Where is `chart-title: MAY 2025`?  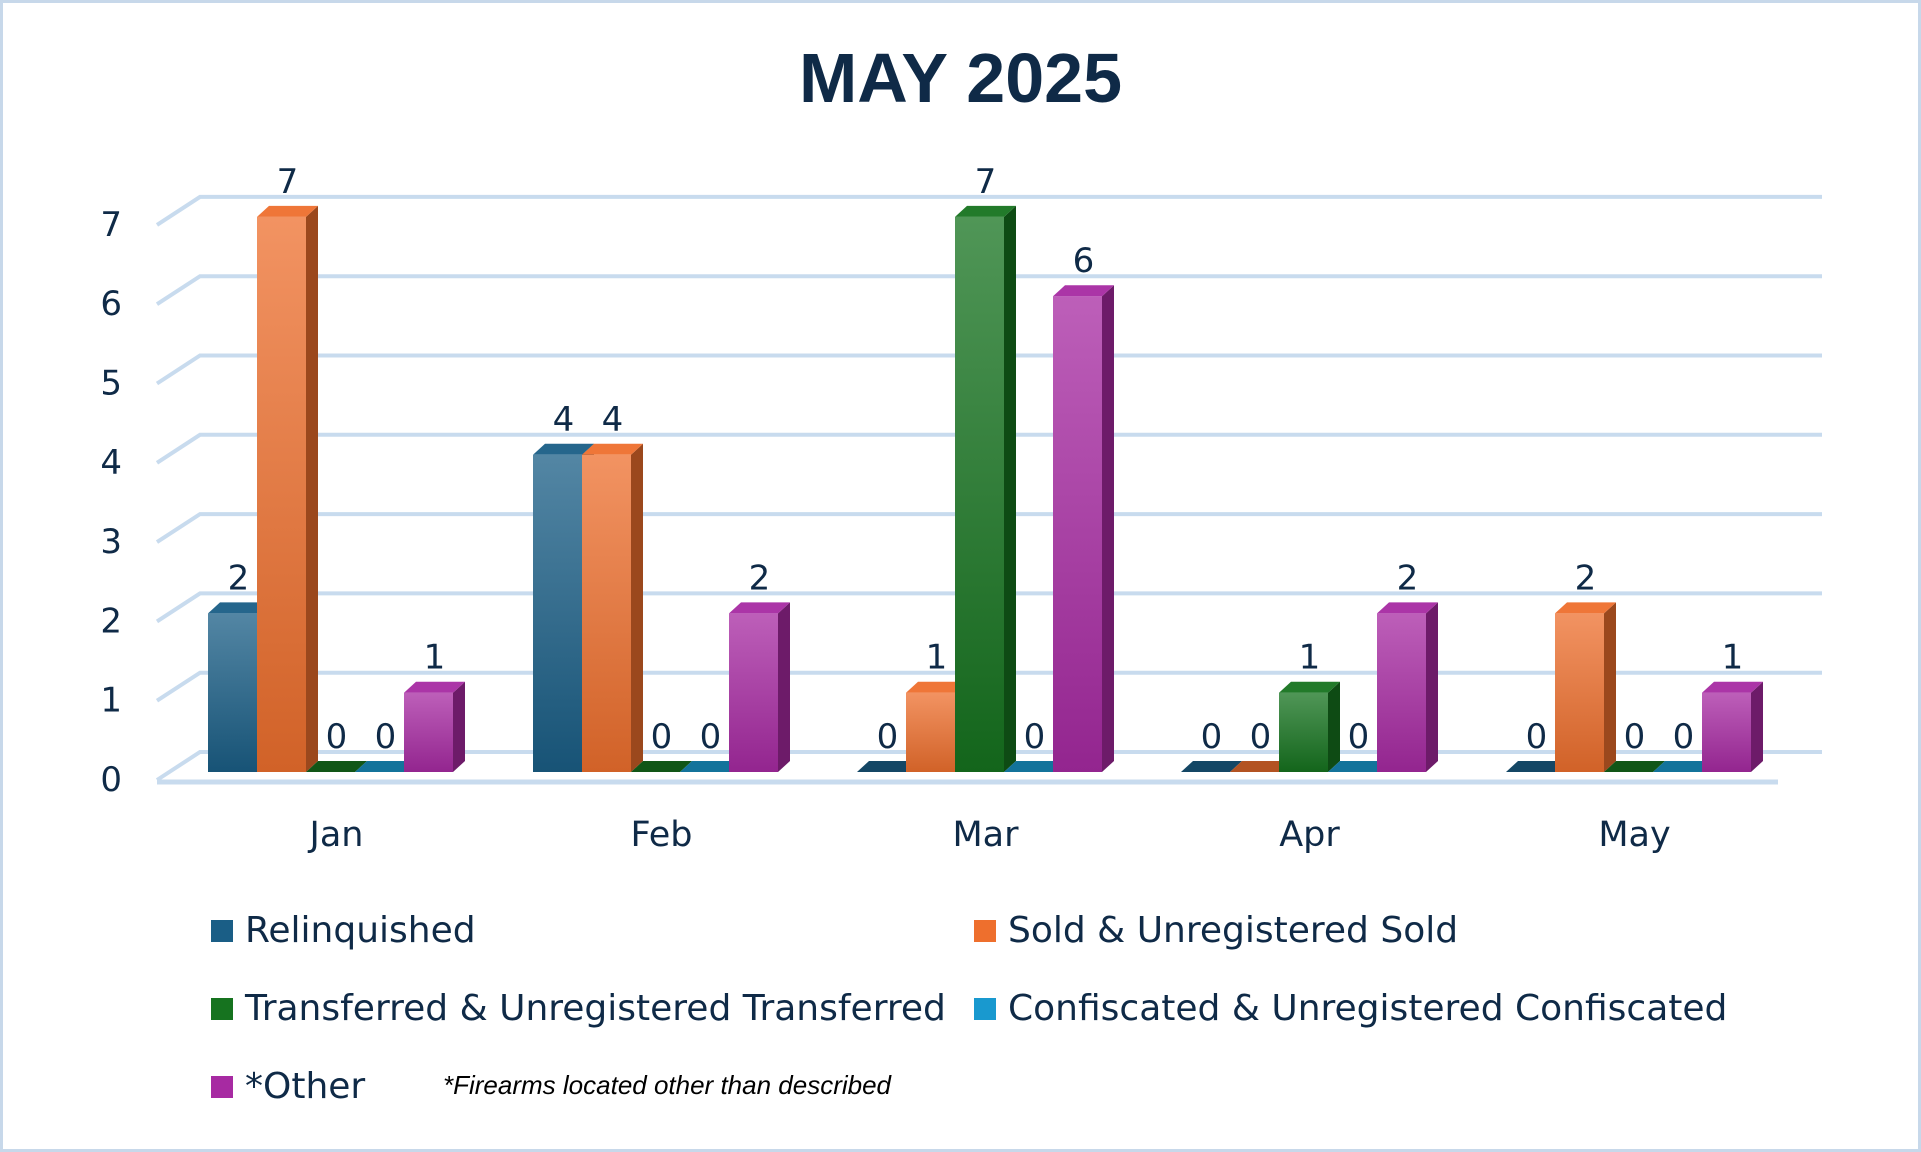
chart-title: MAY 2025 is located at coordinates (960, 78).